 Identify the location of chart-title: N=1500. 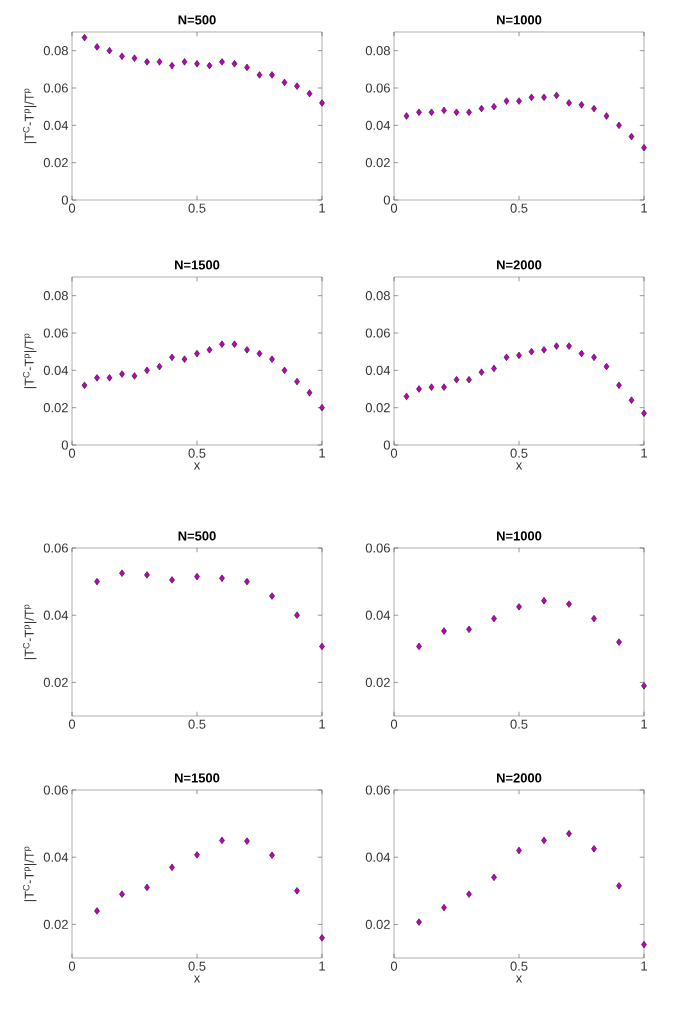
(197, 778).